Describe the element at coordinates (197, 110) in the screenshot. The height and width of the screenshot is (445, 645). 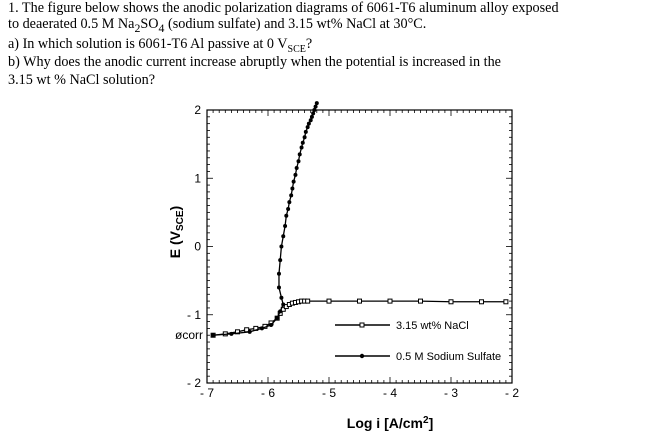
I see `y-tick-label: 2` at that location.